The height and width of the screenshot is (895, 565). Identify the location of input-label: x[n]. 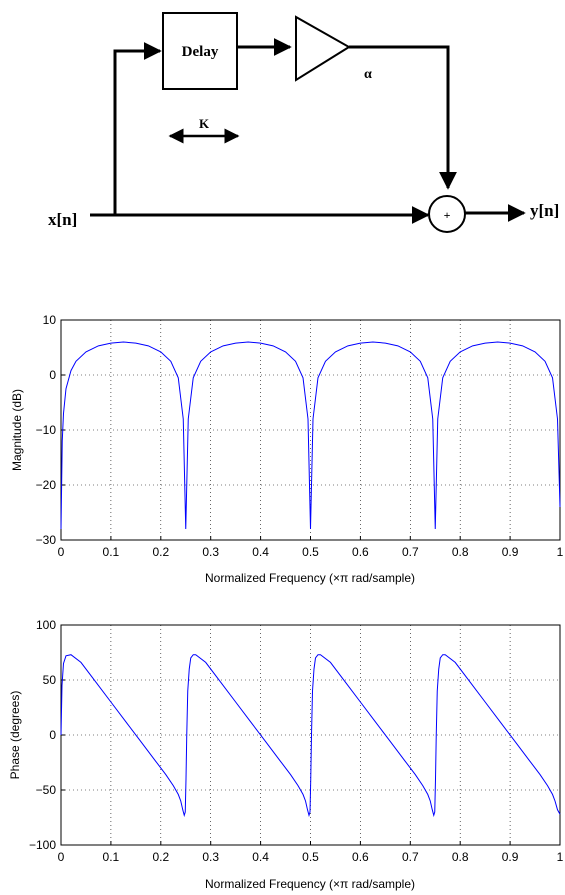
(62, 219).